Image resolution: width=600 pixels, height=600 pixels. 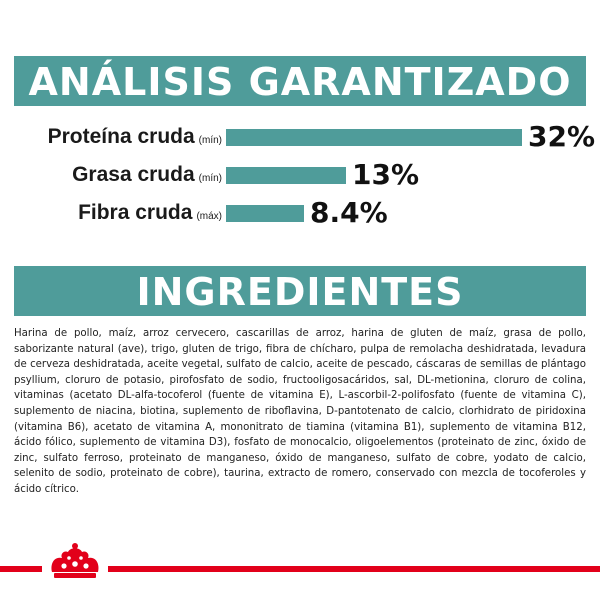 What do you see at coordinates (349, 212) in the screenshot?
I see `nutrient-value: 8.4%` at bounding box center [349, 212].